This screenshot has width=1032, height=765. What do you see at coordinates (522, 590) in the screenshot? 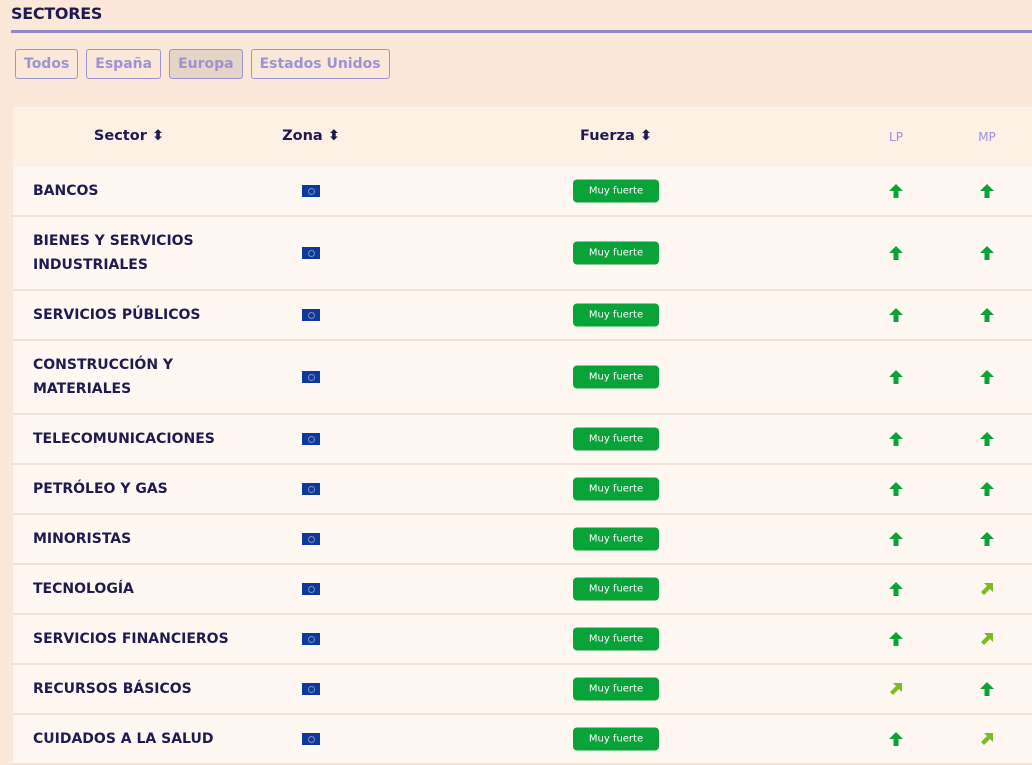
I see `table-row: TECNOLOGÍA Muy fuerte` at bounding box center [522, 590].